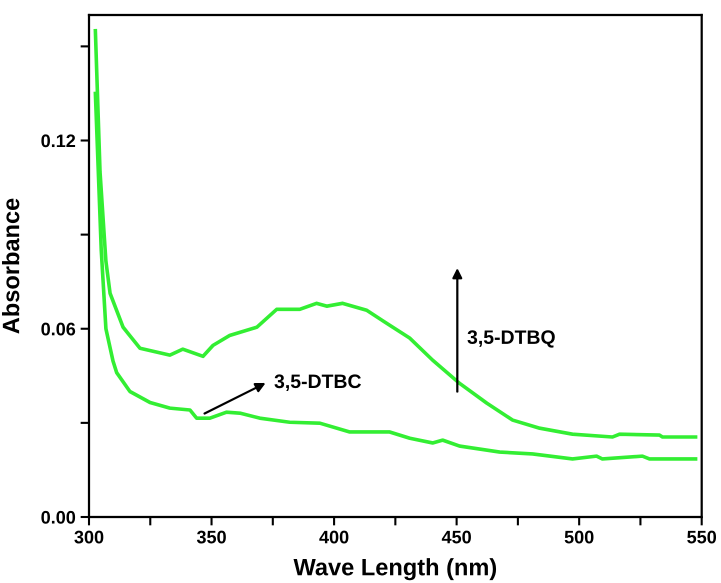 This screenshot has height=583, width=721. I want to click on x-tick-label: 500, so click(579, 537).